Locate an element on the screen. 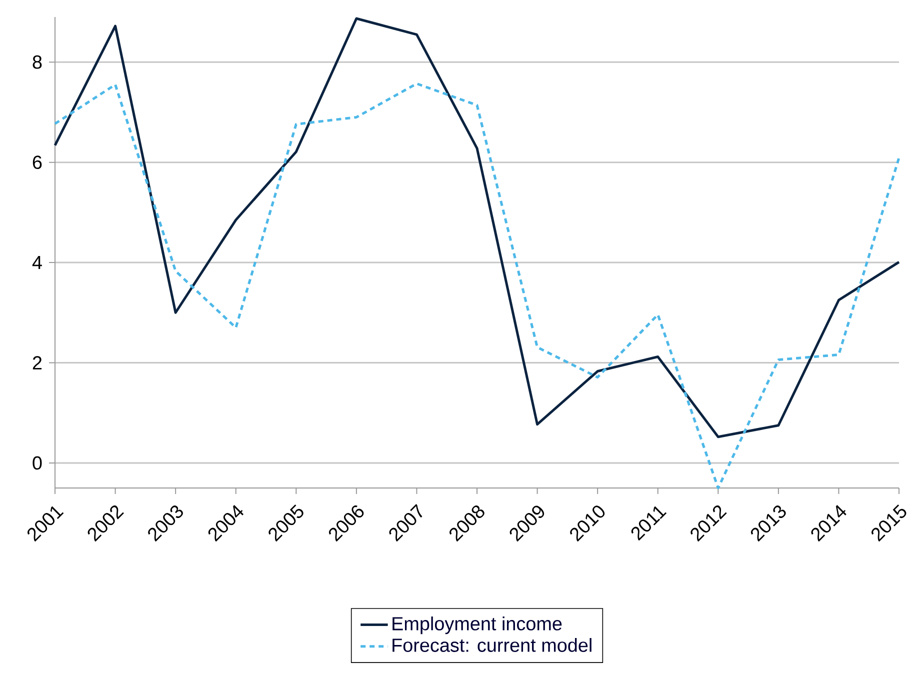 This screenshot has height=687, width=915. y-tick-label: 4 is located at coordinates (37, 263).